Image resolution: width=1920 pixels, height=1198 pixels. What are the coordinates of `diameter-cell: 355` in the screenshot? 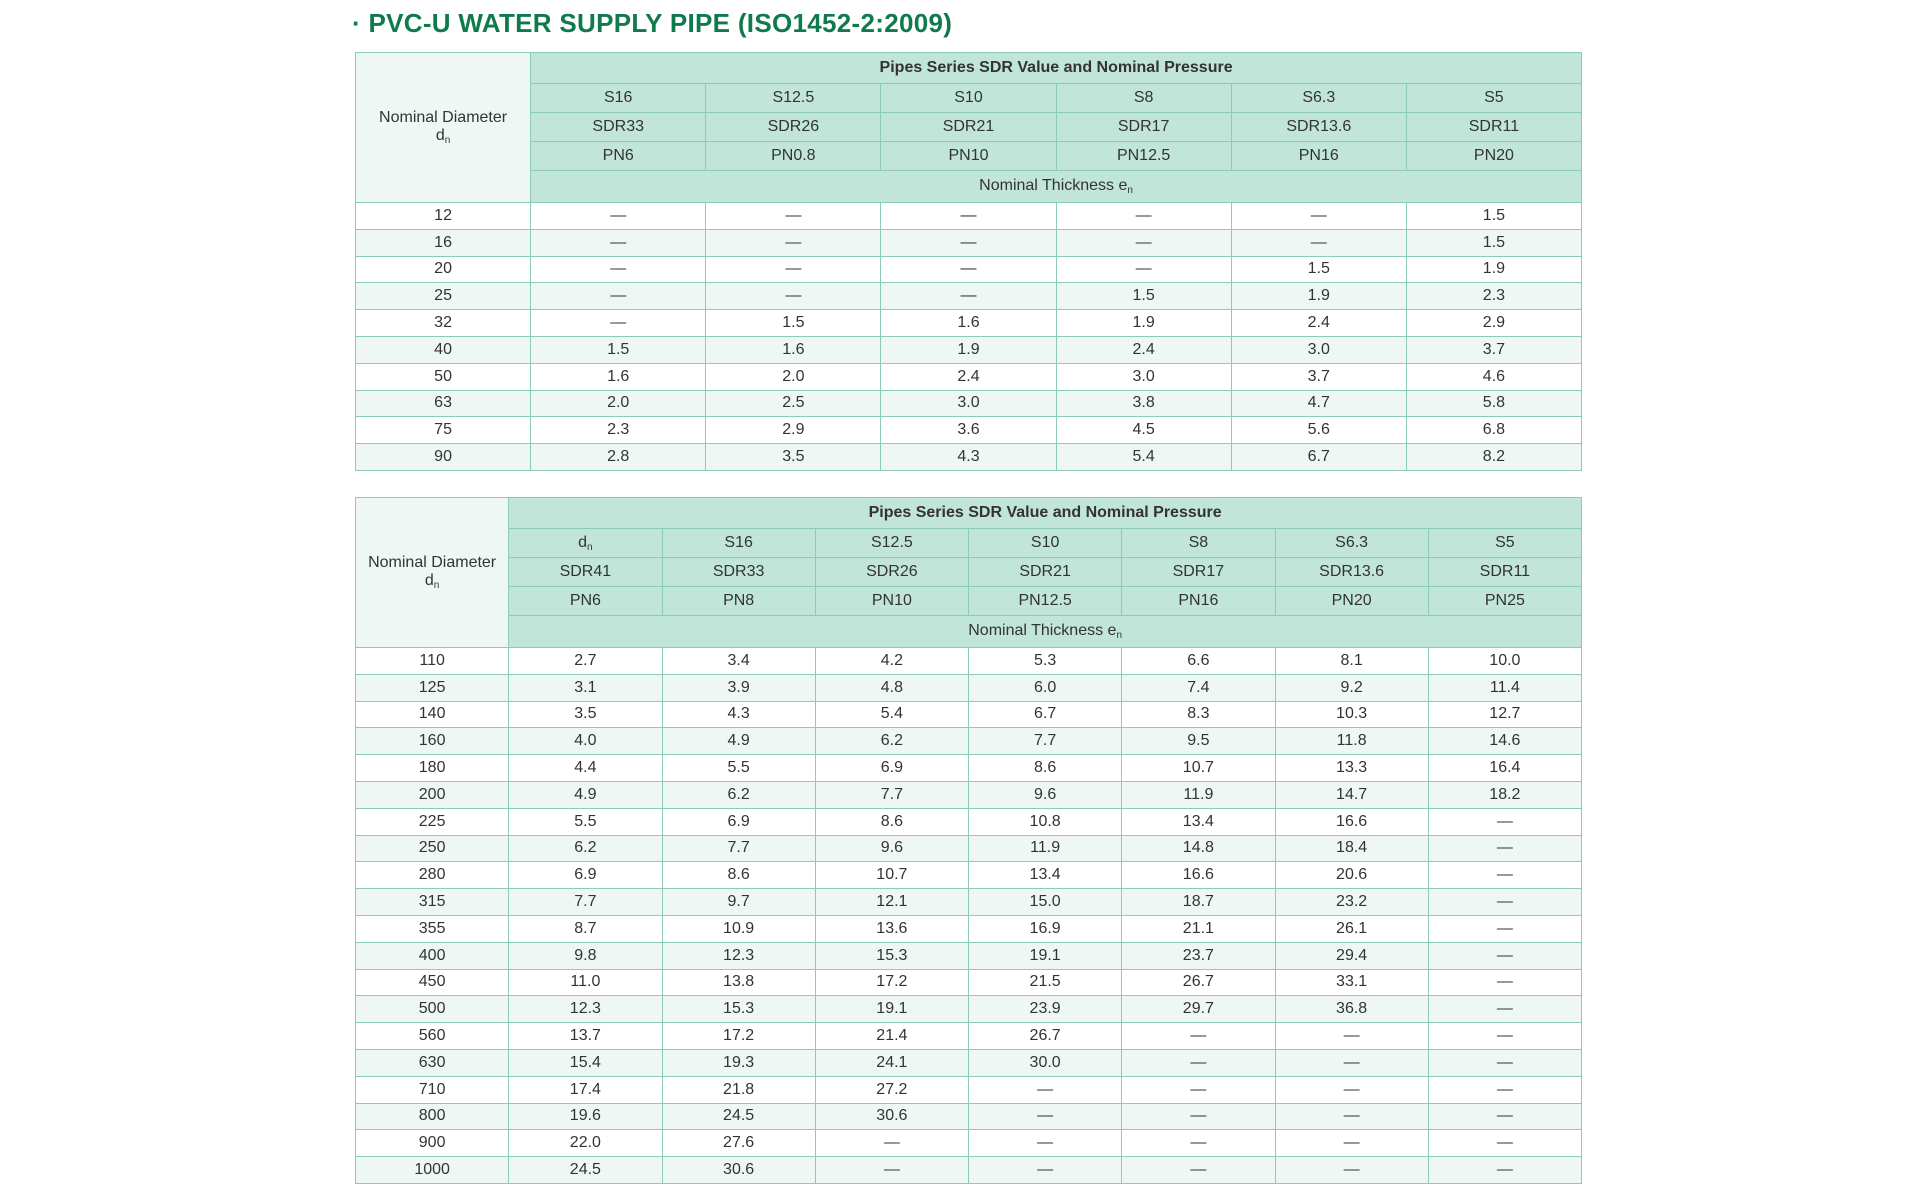 It's located at (432, 928).